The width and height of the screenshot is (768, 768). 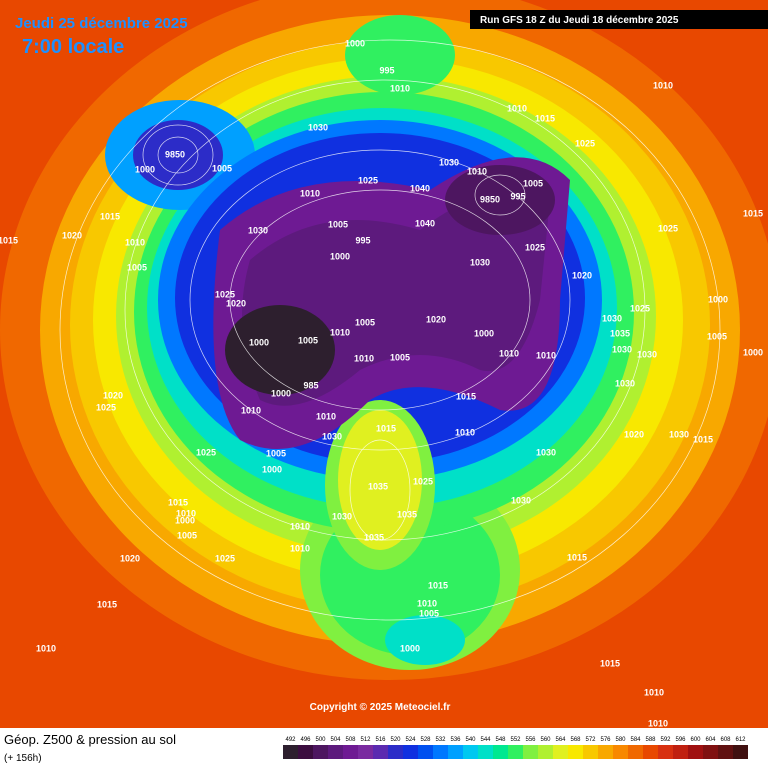 I want to click on scale-label: 512, so click(x=365, y=740).